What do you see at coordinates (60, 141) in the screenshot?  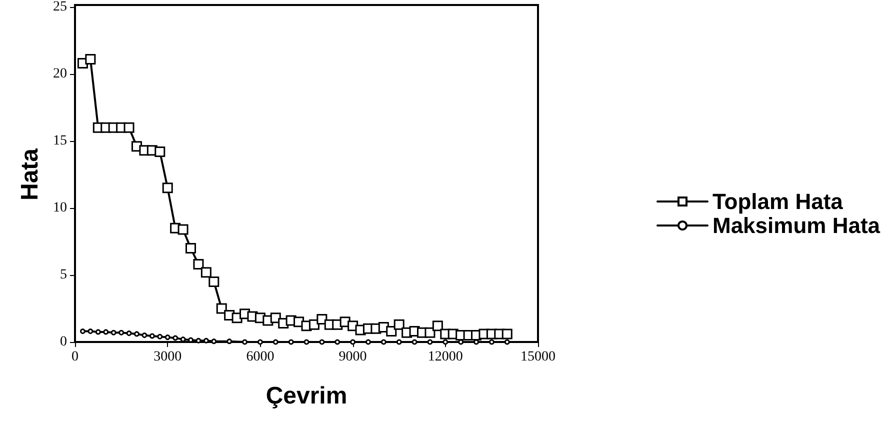 I see `y-tick-label: 15` at bounding box center [60, 141].